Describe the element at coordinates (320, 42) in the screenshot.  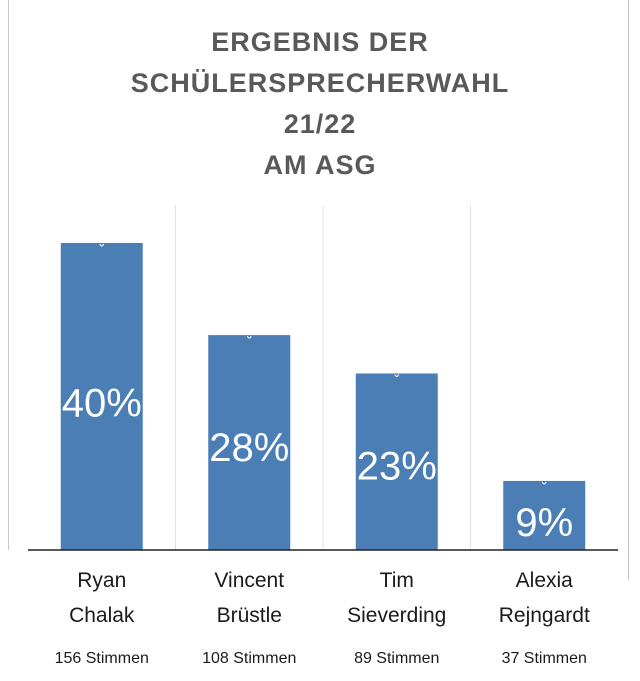
I see `title-line-1: ERGEBNIS DER` at that location.